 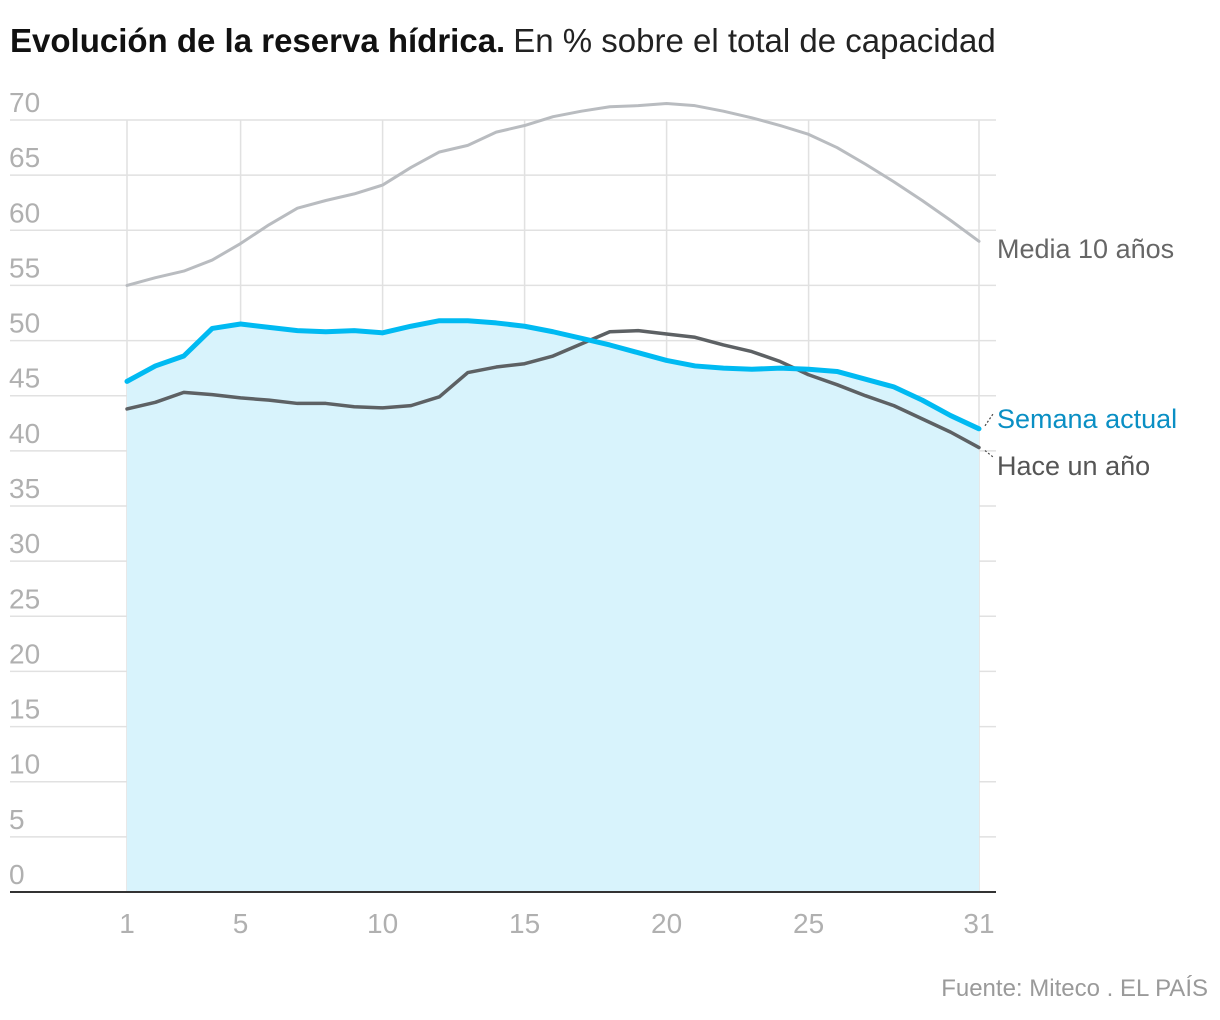 What do you see at coordinates (382, 923) in the screenshot?
I see `x-tick-label-10: 10` at bounding box center [382, 923].